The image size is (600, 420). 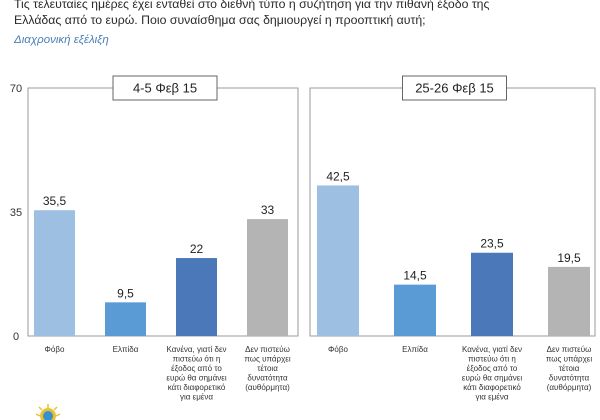 What do you see at coordinates (197, 249) in the screenshot?
I see `bar-value-label-0-2: 22` at bounding box center [197, 249].